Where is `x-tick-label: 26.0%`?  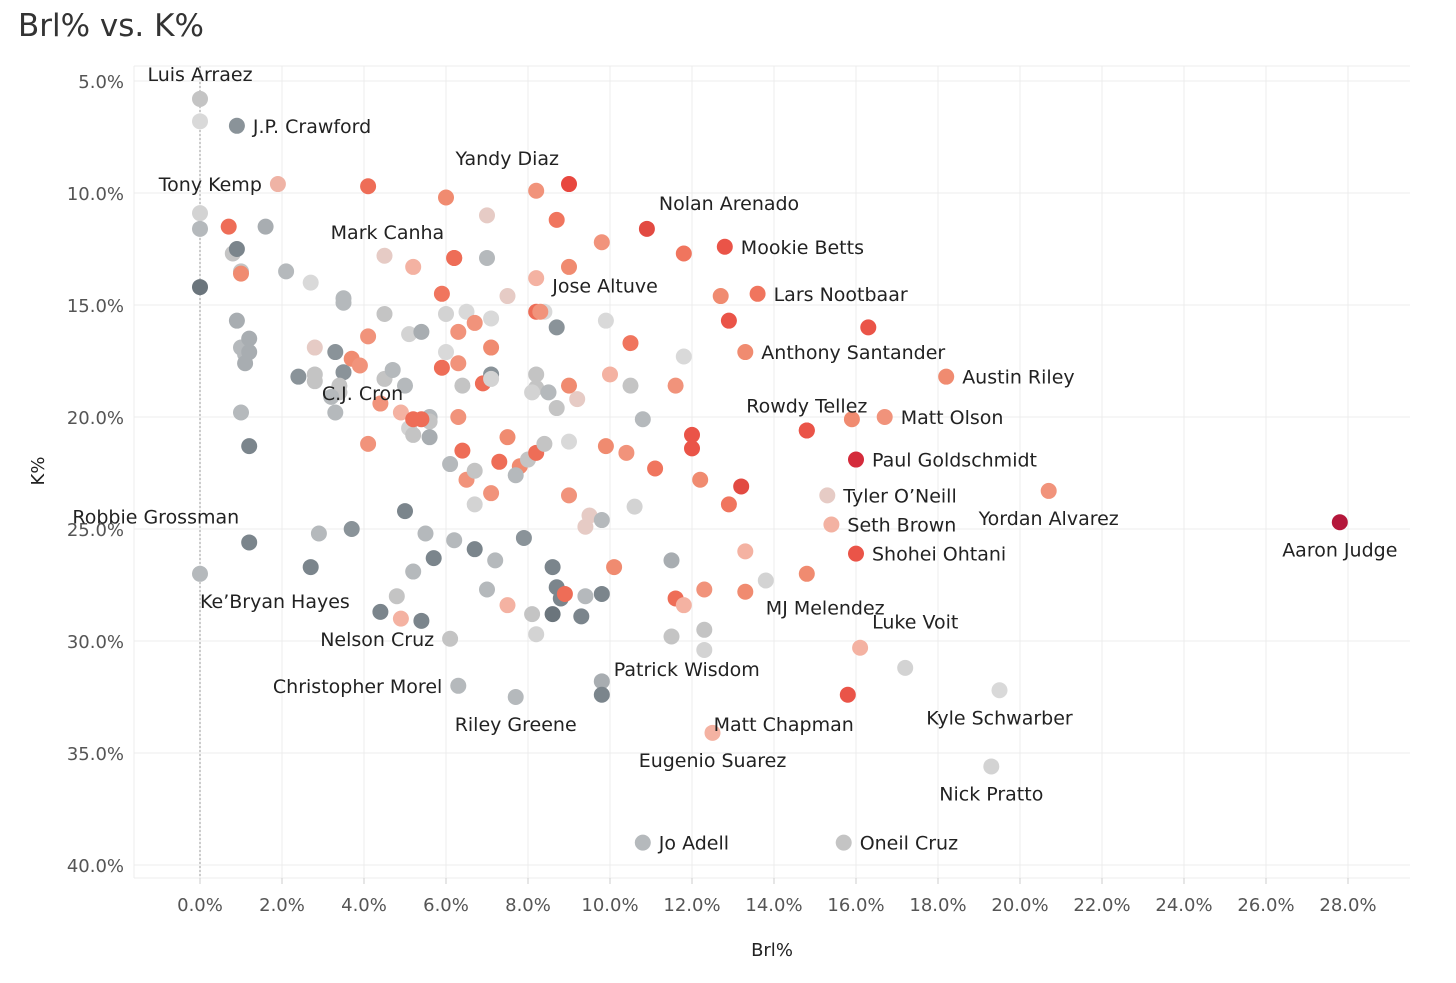 x-tick-label: 26.0% is located at coordinates (1265, 905).